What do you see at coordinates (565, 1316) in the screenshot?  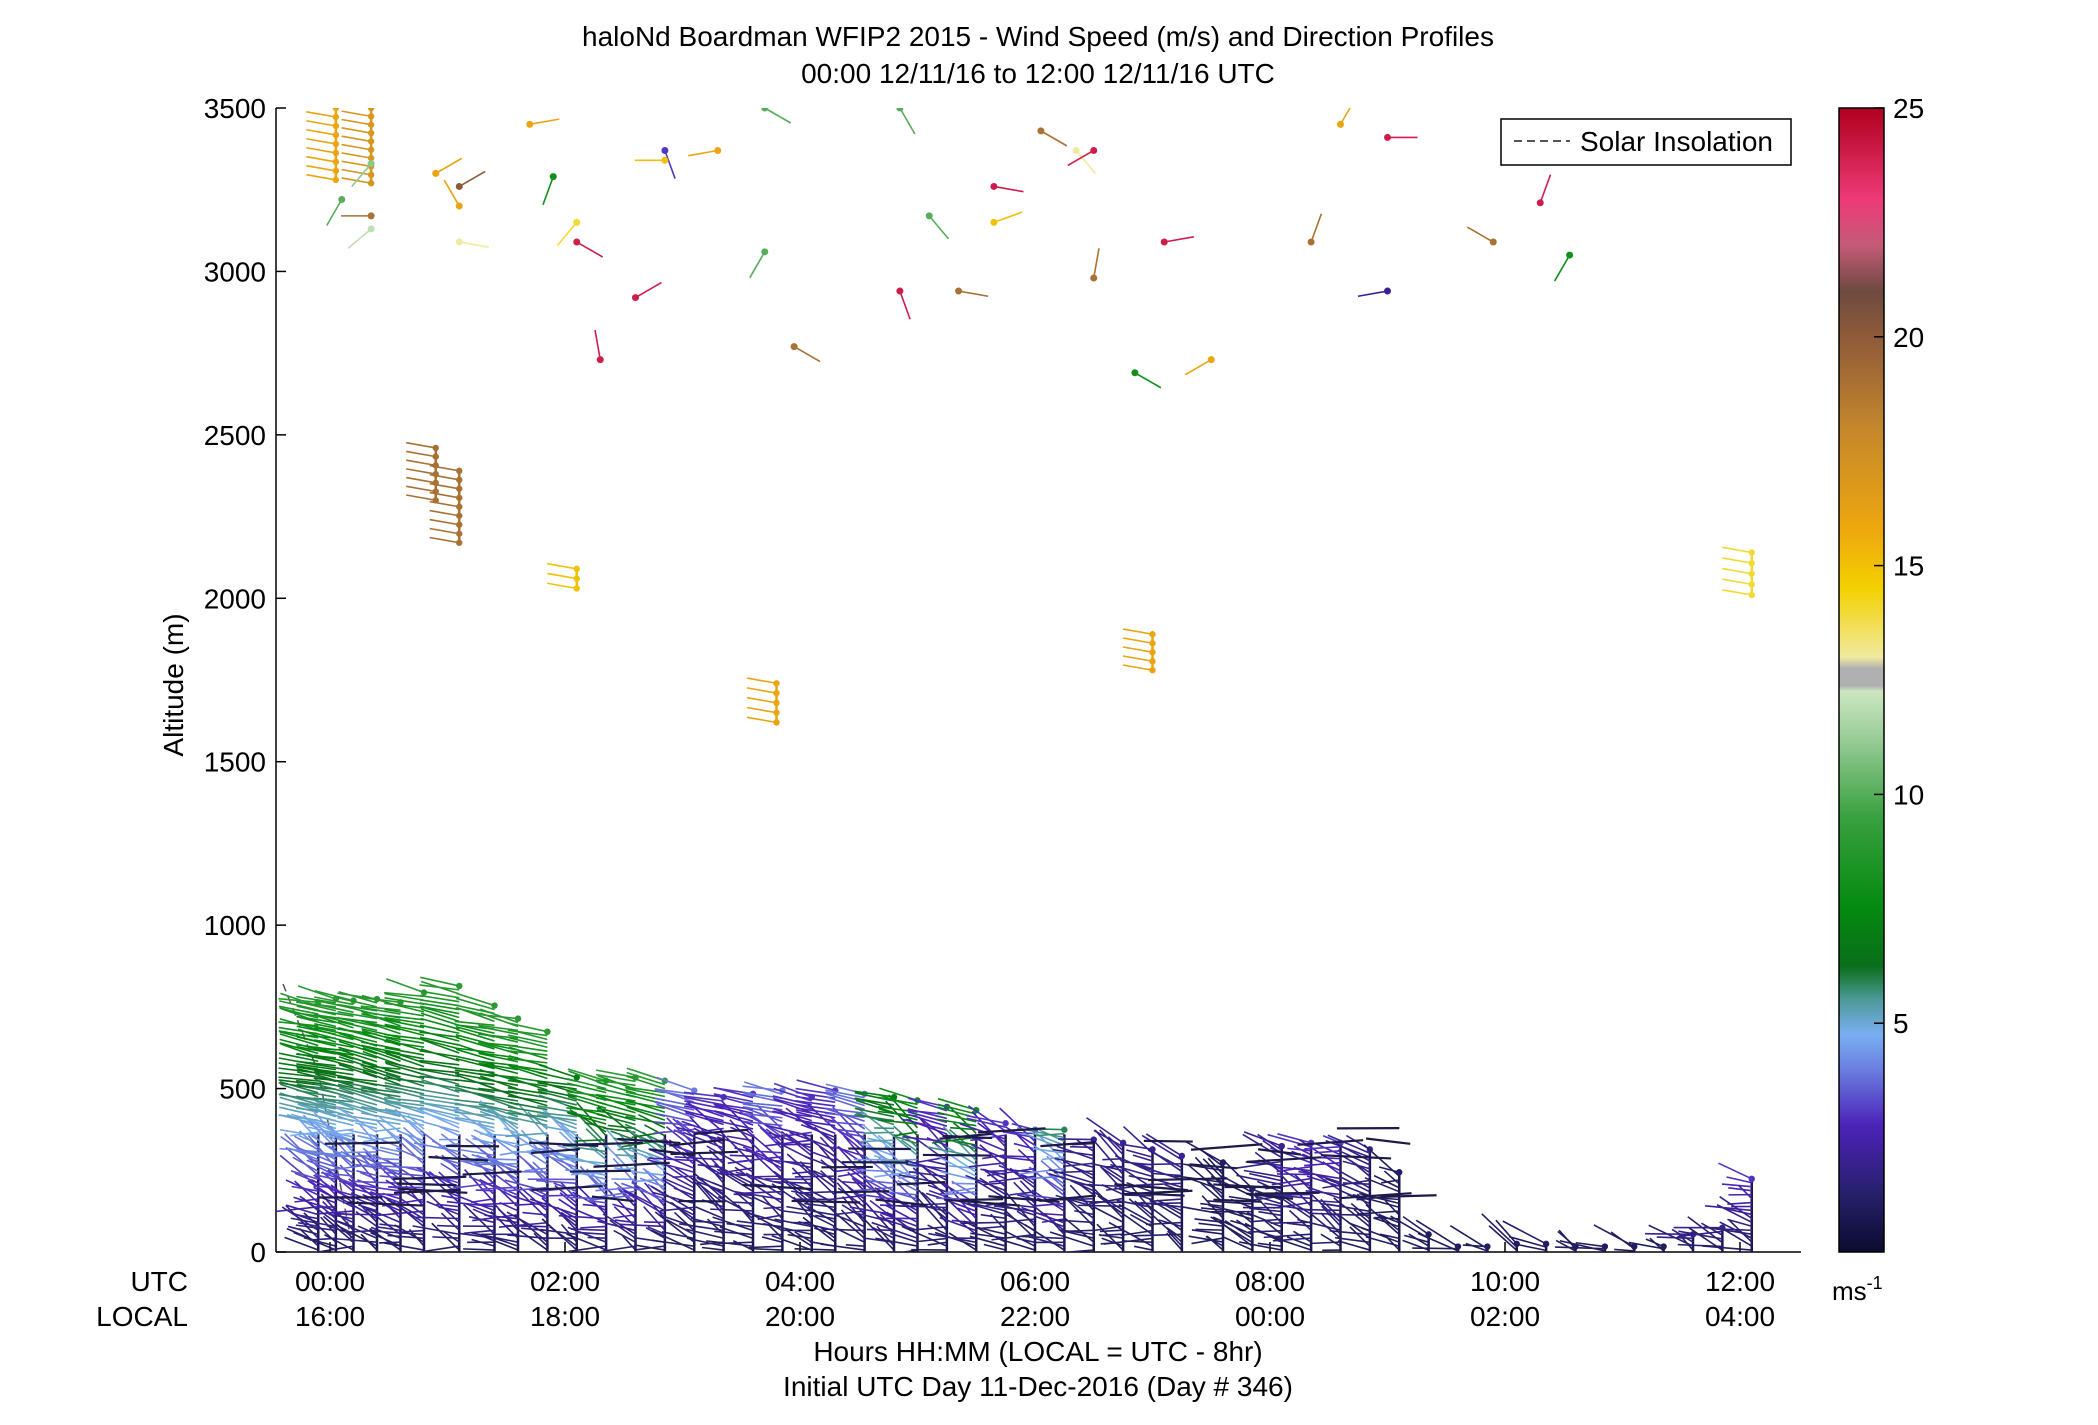 I see `x-tick-label-local: 18:00` at bounding box center [565, 1316].